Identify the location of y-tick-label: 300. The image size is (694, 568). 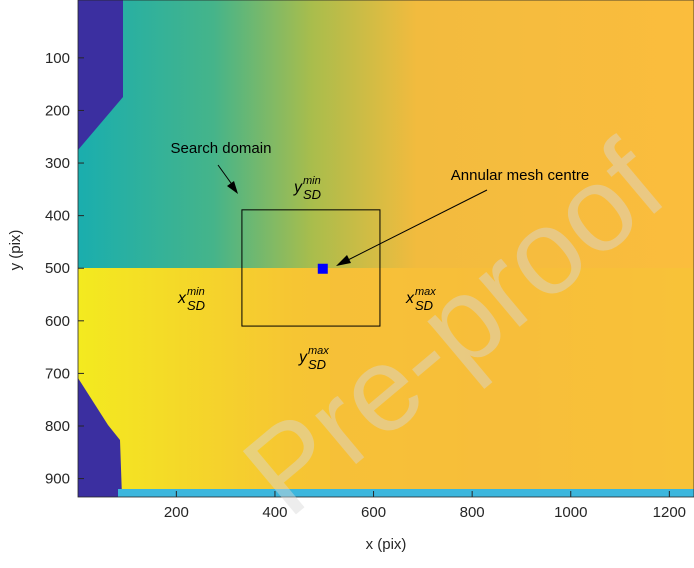
(57, 163).